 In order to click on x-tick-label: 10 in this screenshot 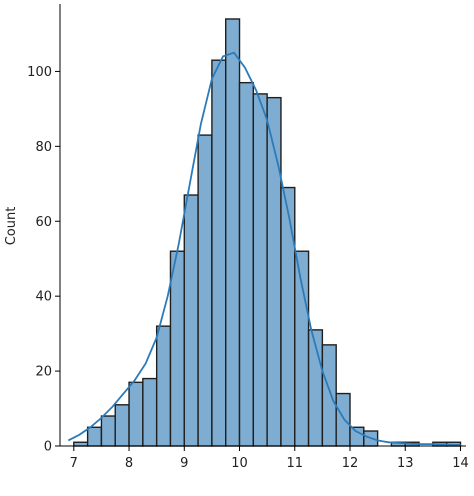, I will do `click(239, 463)`.